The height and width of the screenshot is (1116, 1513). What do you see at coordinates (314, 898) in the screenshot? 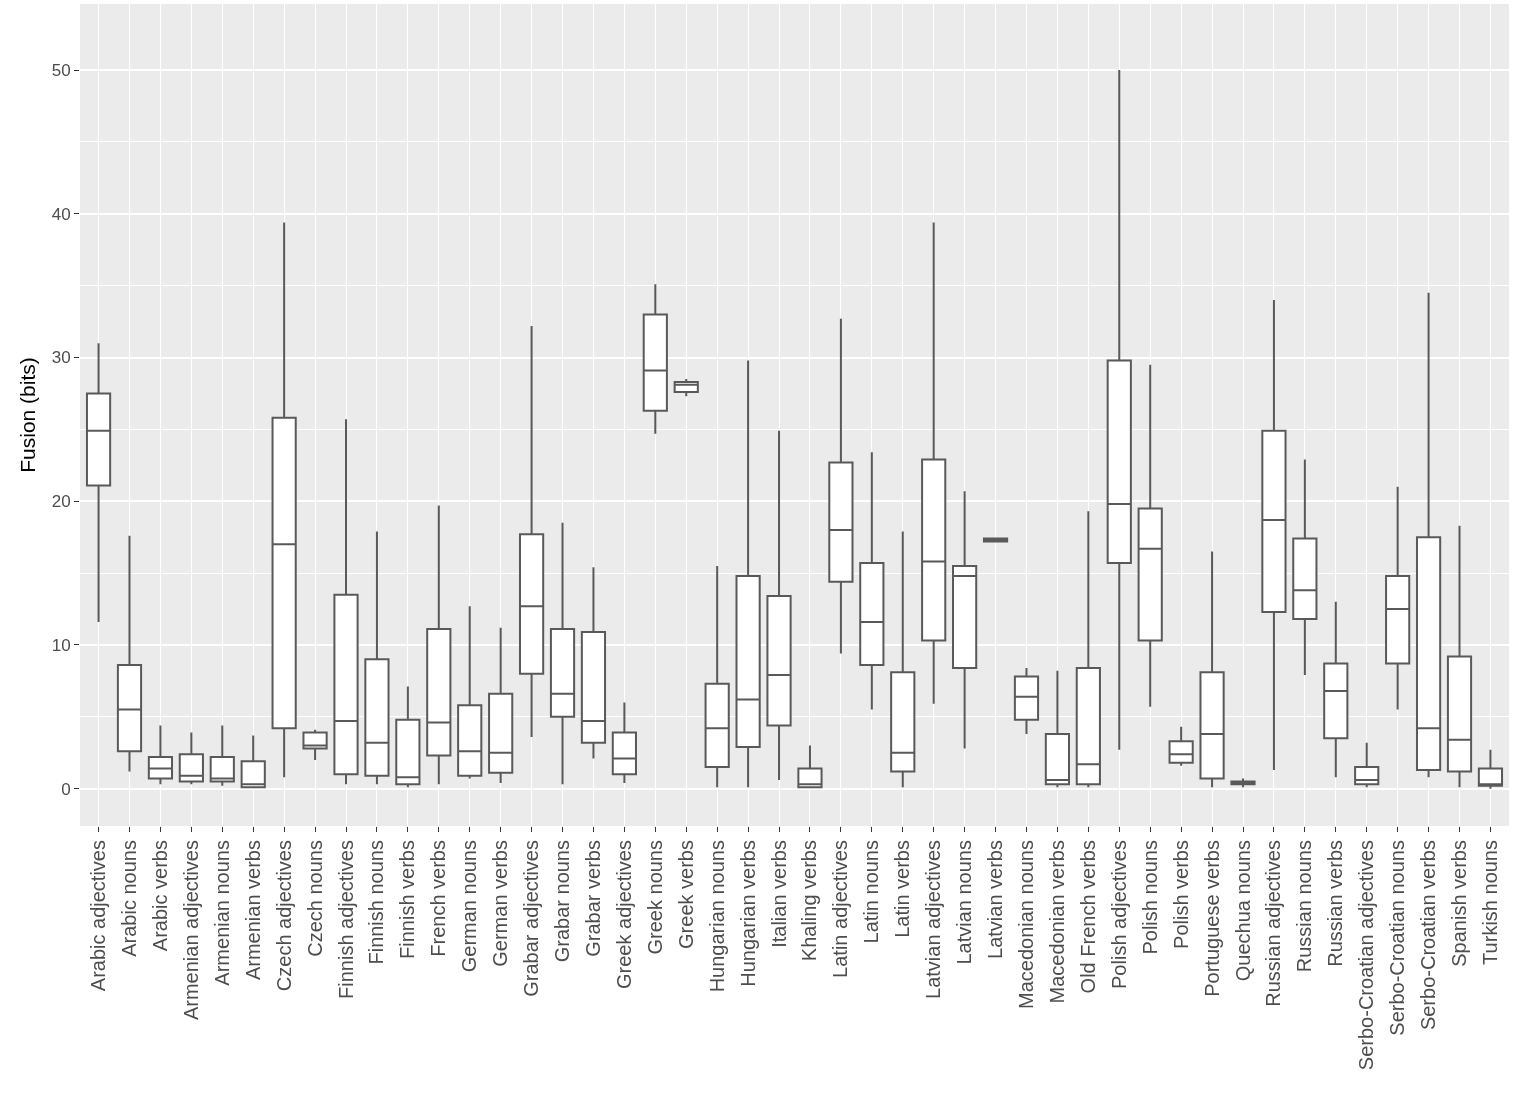
I see `x-tick-label: Czech nouns` at bounding box center [314, 898].